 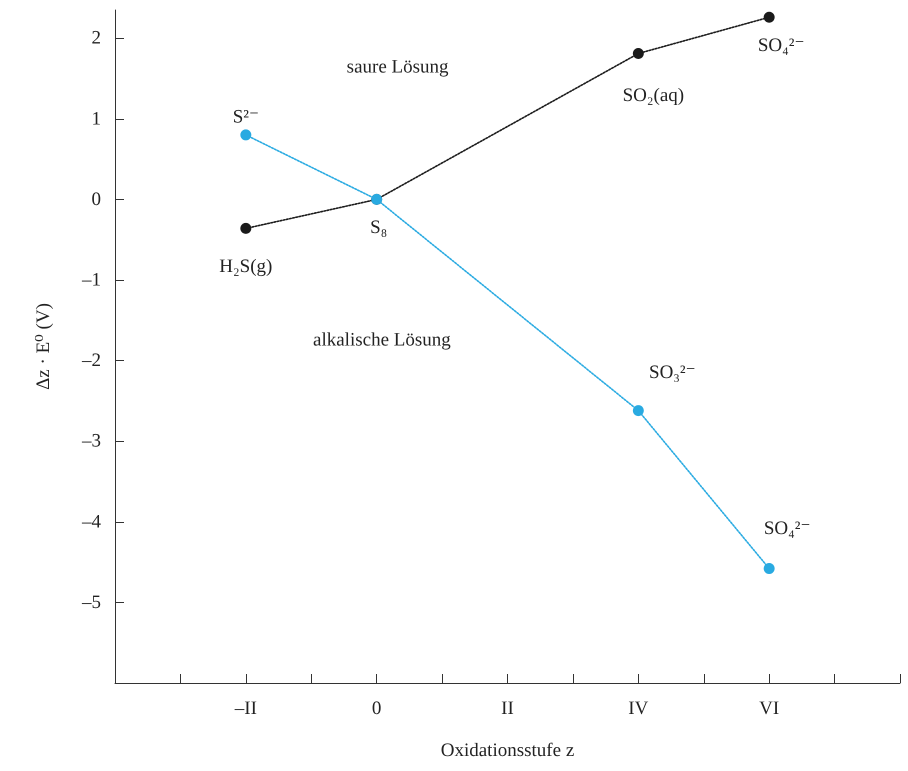 I want to click on annotation: SO₃²⁻, so click(x=672, y=373).